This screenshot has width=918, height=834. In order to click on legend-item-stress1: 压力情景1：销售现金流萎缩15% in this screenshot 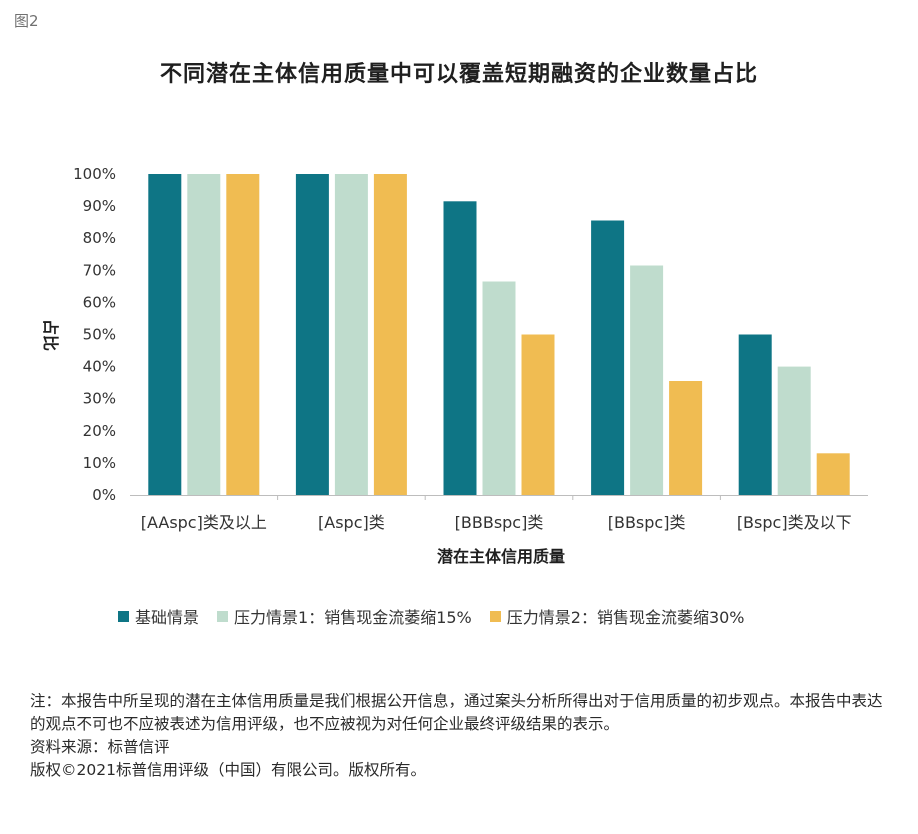, I will do `click(344, 616)`.